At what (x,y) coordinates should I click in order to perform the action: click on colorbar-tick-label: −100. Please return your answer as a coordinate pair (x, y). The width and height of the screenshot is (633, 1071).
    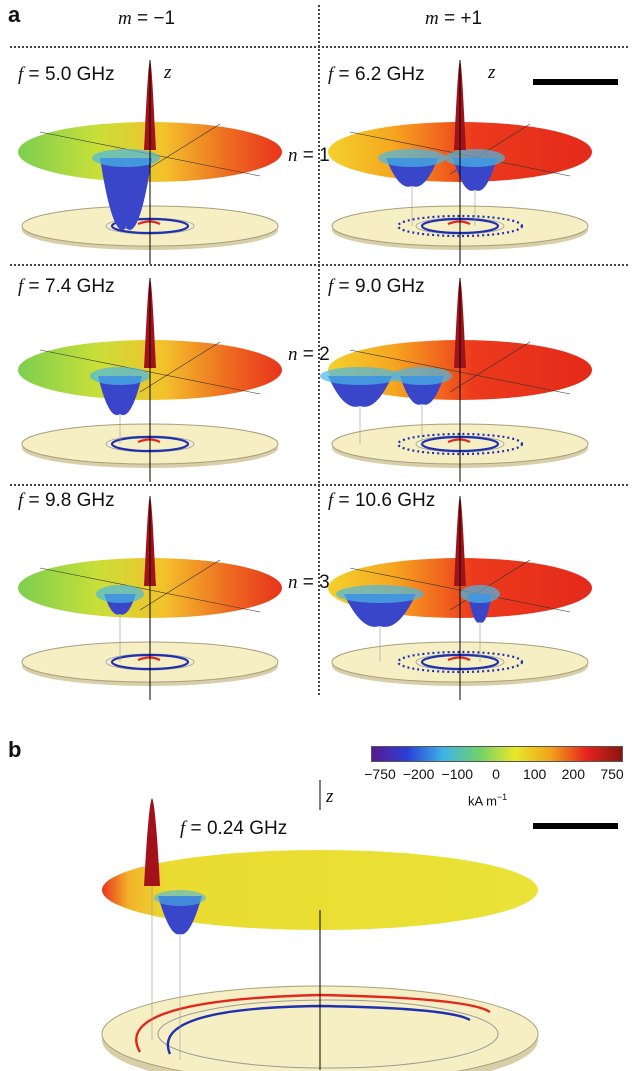
    Looking at the image, I should click on (457, 774).